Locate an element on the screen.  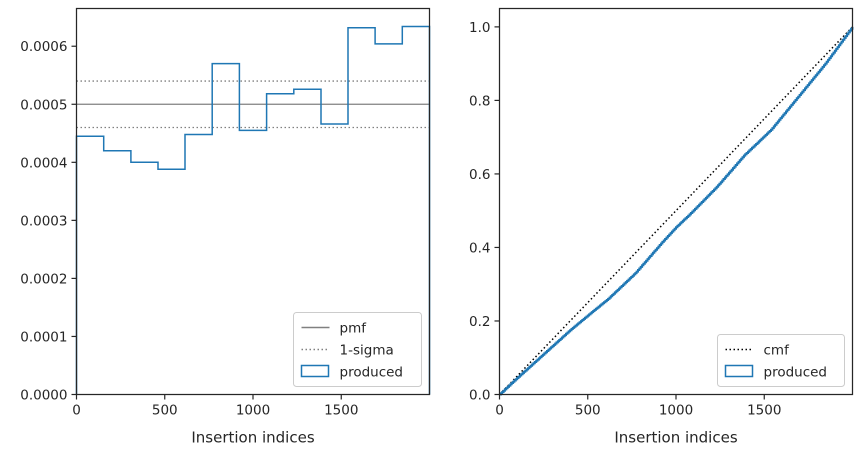
y-tick-label: 0.0002 is located at coordinates (43, 279).